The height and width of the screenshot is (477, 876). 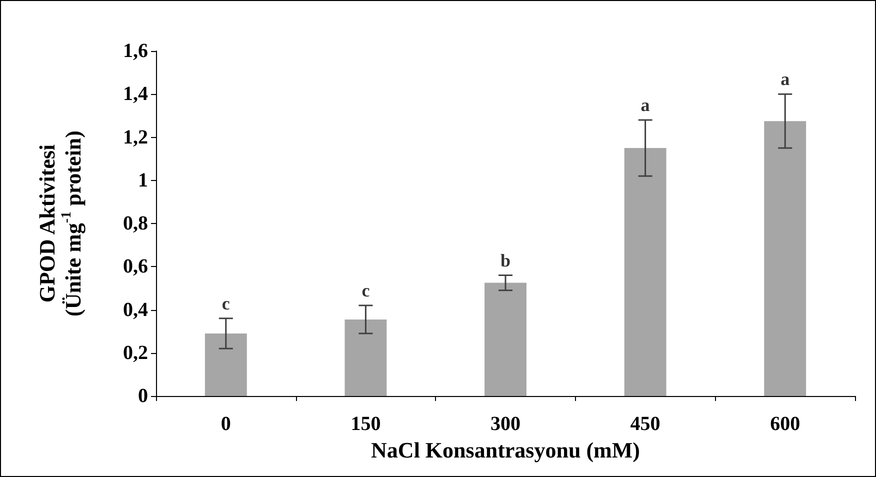 I want to click on x-tick-label: 150, so click(x=365, y=424).